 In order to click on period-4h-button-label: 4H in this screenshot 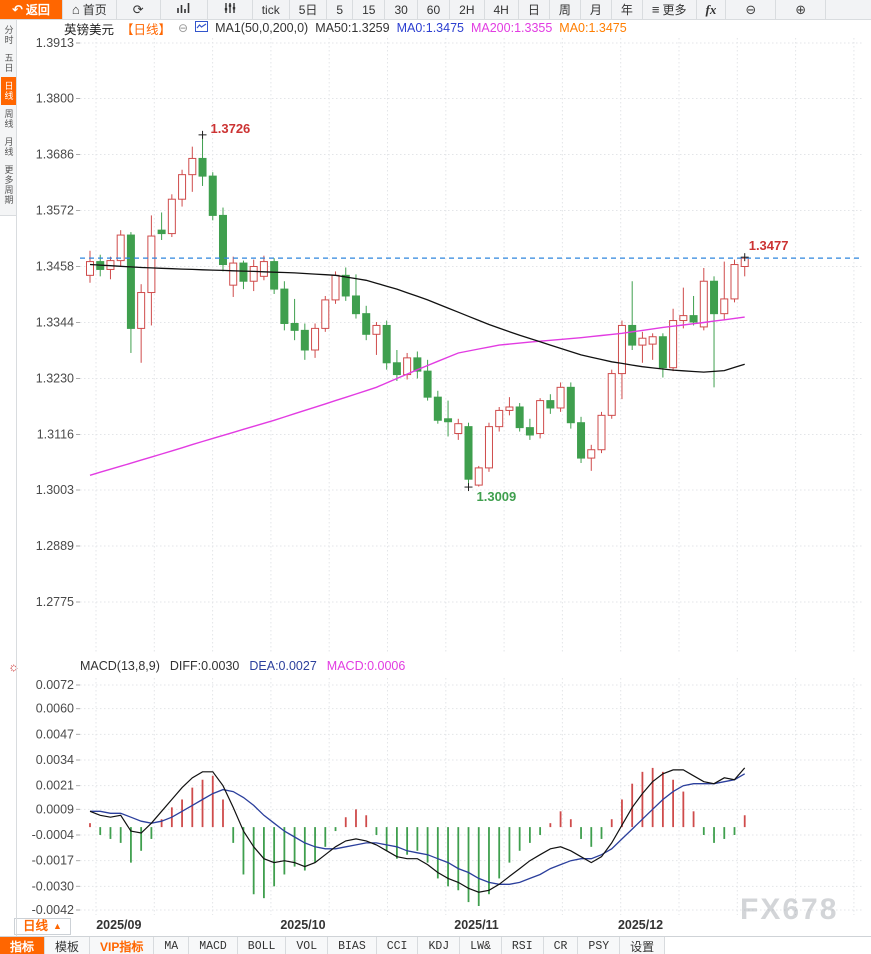, I will do `click(501, 9)`.